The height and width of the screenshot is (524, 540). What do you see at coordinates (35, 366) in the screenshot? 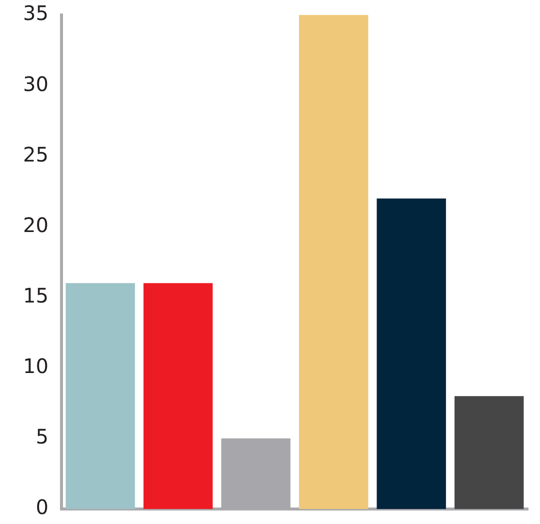
I see `y-tick-label: 10` at bounding box center [35, 366].